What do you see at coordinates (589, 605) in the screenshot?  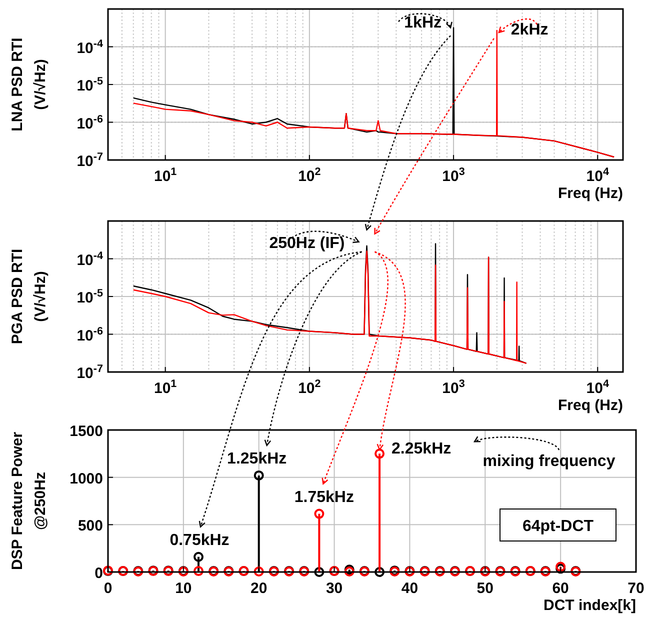 I see `x-axis-title: DCT index[k]` at bounding box center [589, 605].